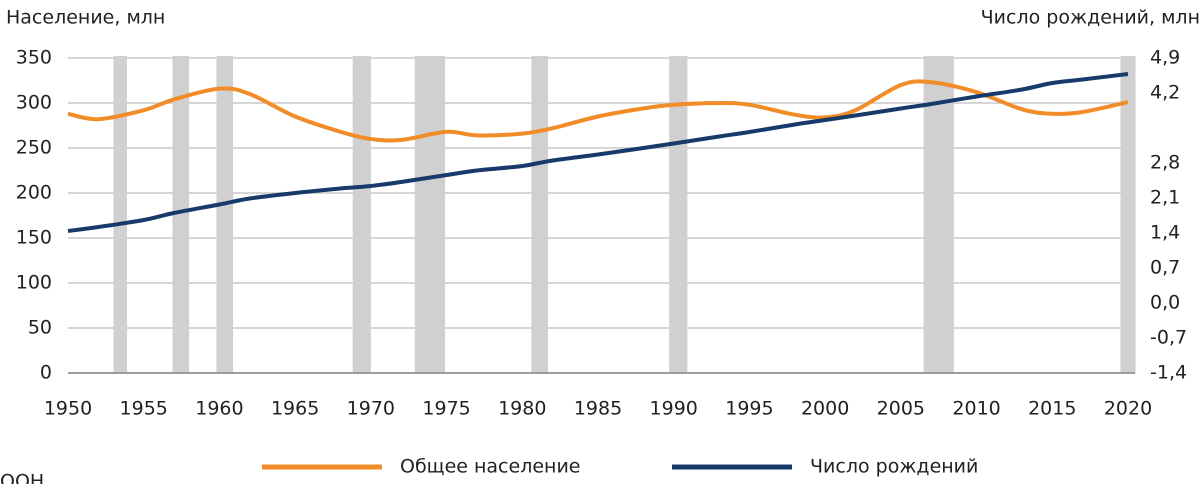 The image size is (1204, 484). What do you see at coordinates (749, 409) in the screenshot?
I see `x-tick-label: 1995` at bounding box center [749, 409].